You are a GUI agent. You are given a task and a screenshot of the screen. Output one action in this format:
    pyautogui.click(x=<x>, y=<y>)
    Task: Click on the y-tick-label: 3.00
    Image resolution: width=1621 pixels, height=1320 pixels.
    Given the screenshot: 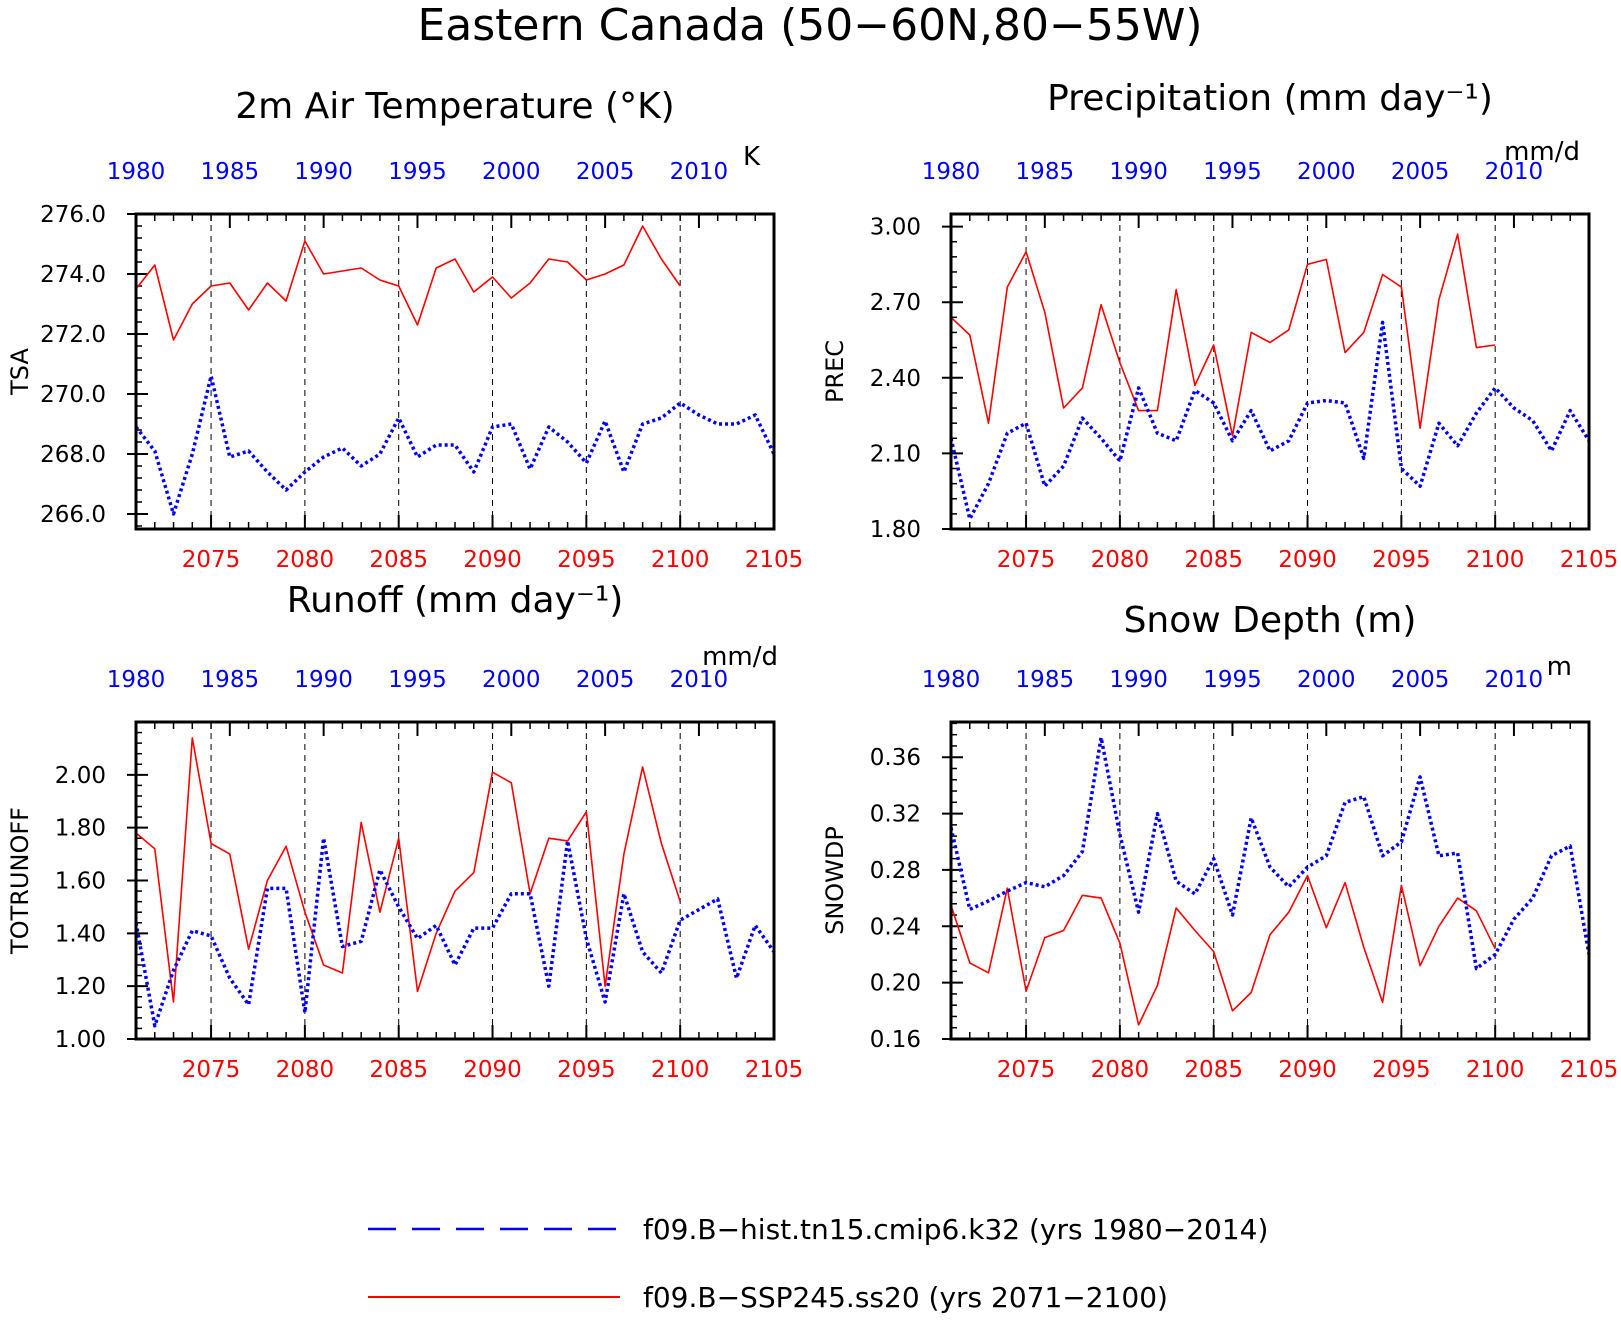 What is the action you would take?
    pyautogui.click(x=895, y=228)
    